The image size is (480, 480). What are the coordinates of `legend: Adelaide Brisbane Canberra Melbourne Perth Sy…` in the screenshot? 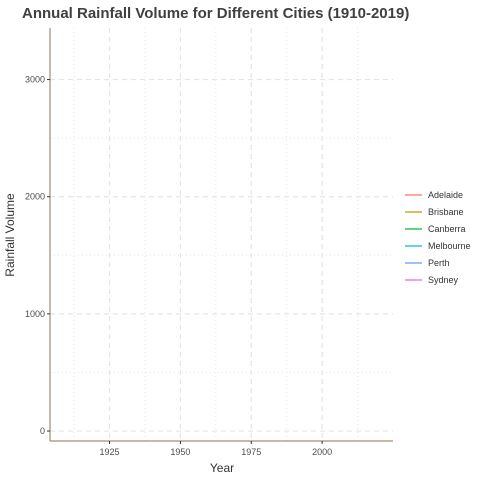 It's located at (438, 237).